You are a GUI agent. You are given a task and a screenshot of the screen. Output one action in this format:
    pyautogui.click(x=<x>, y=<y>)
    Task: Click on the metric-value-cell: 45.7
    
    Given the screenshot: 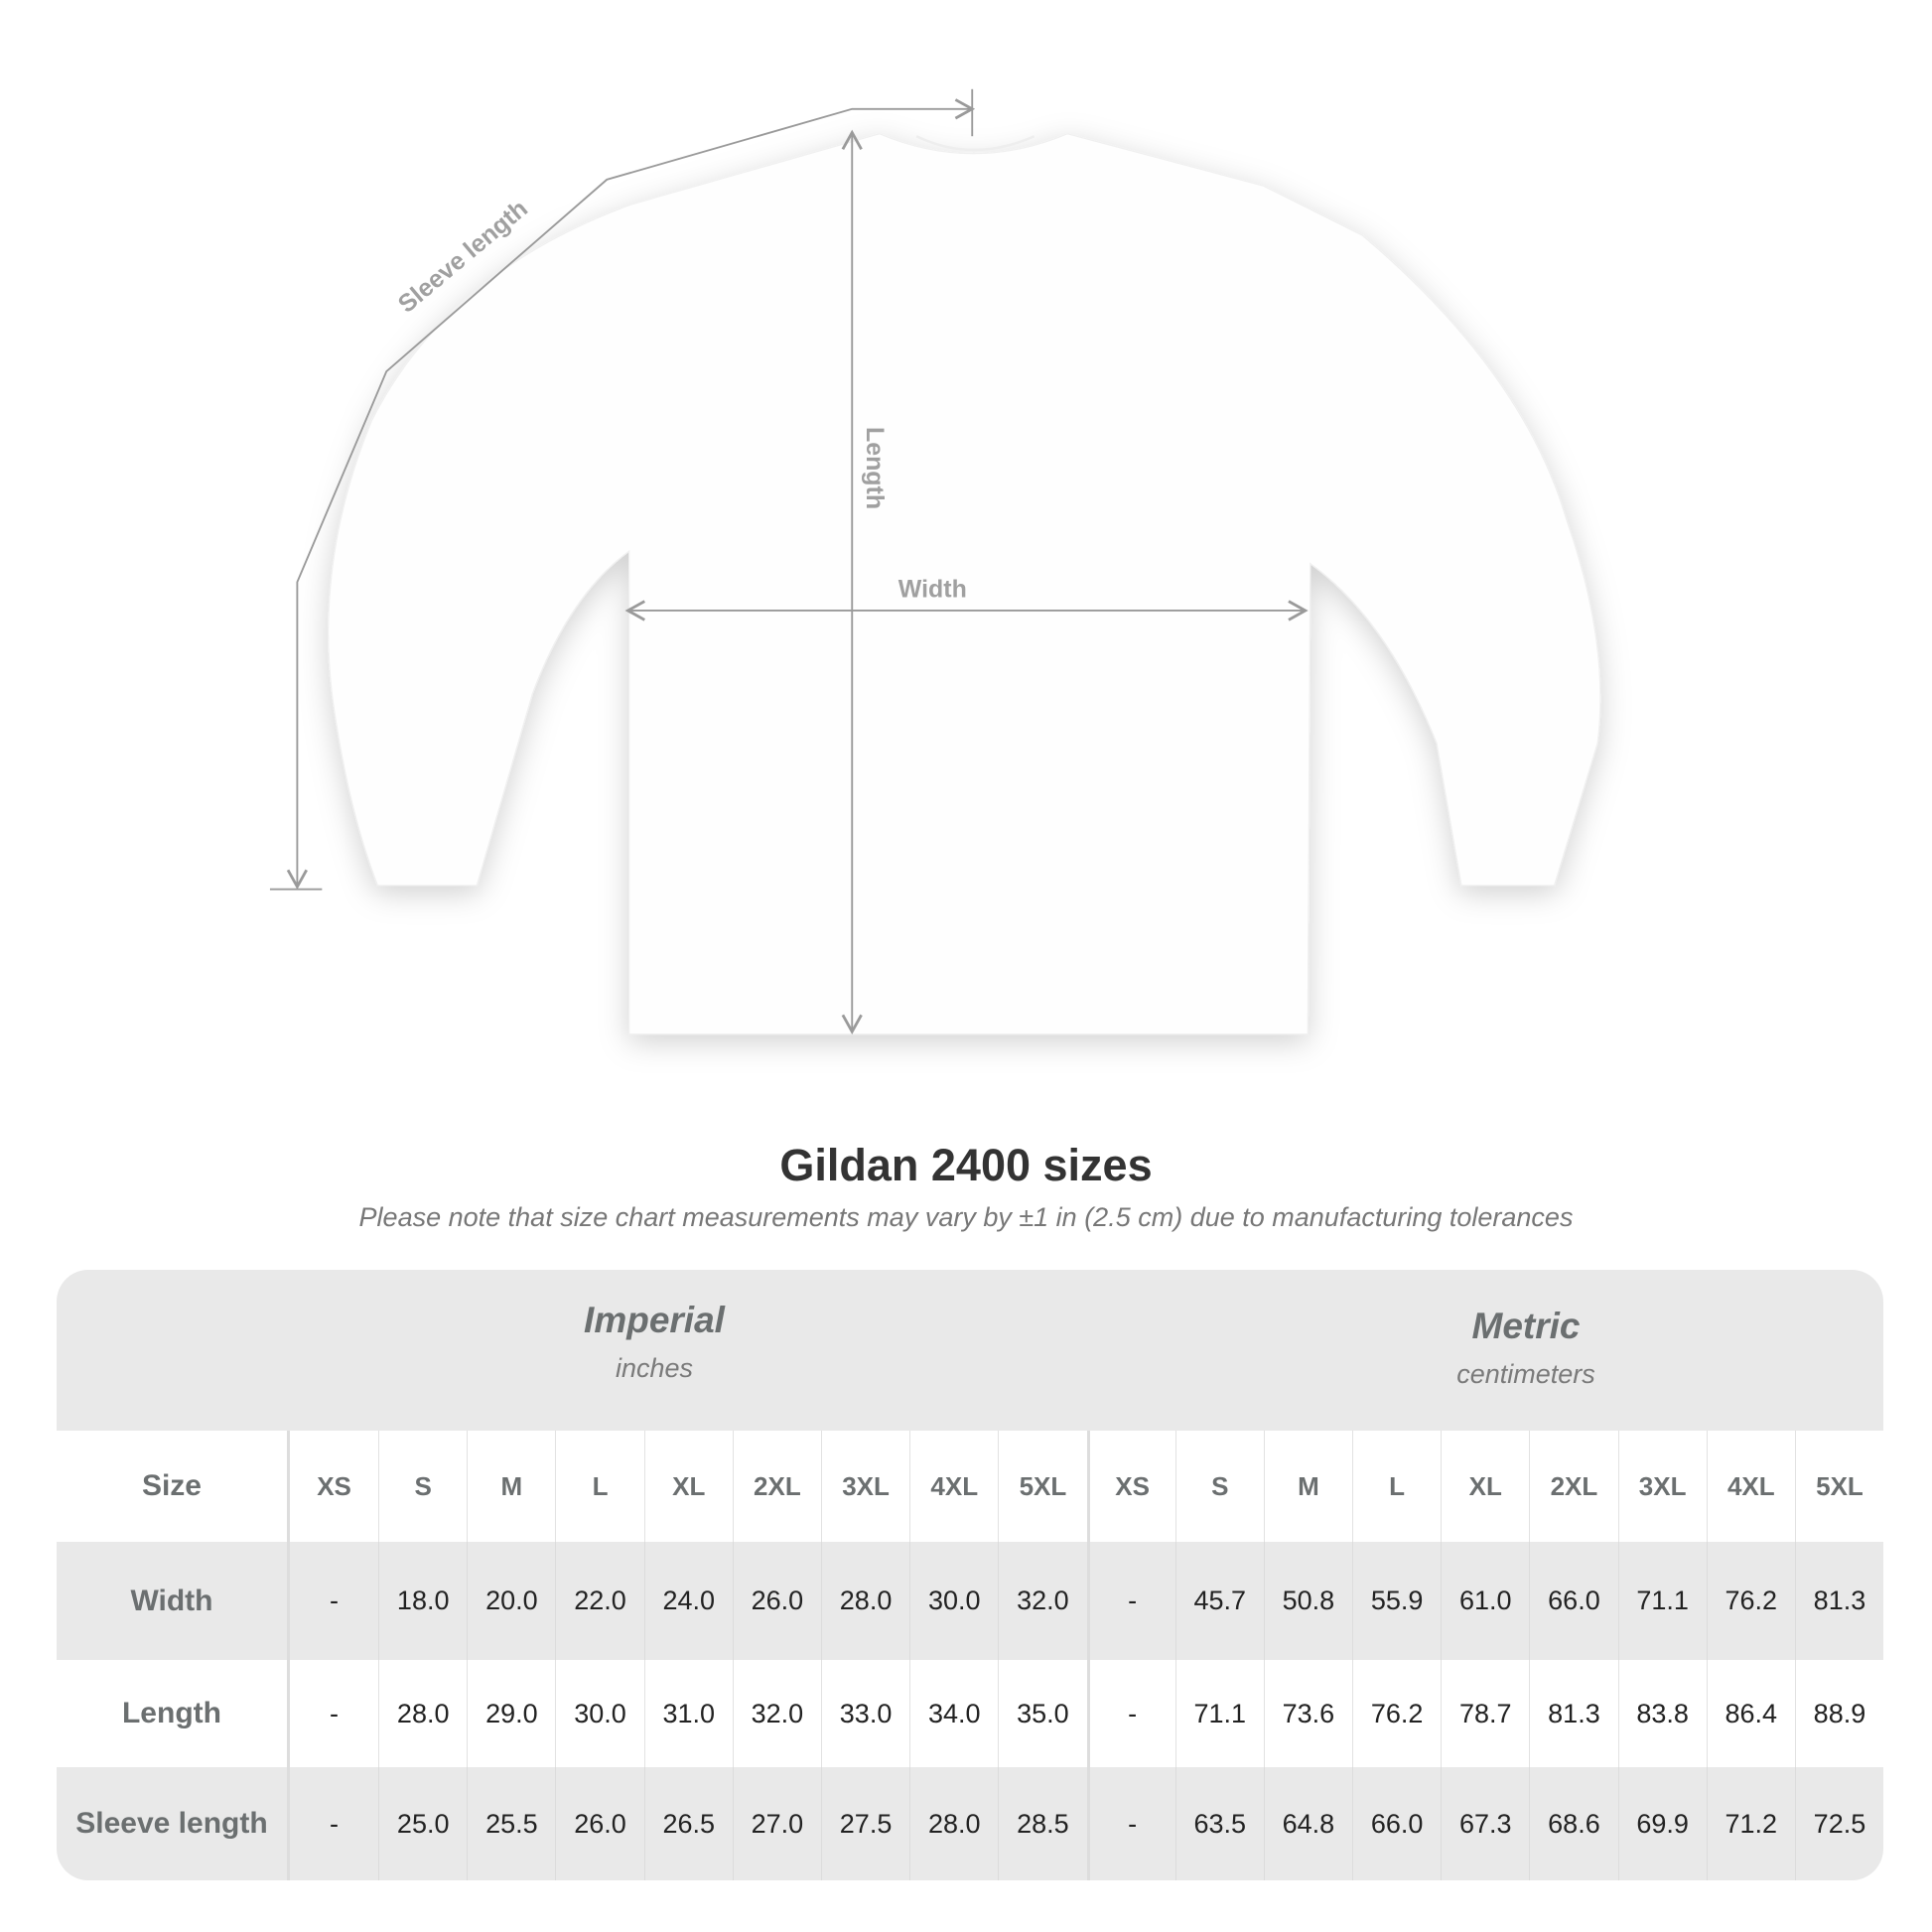 What is the action you would take?
    pyautogui.click(x=1219, y=1601)
    